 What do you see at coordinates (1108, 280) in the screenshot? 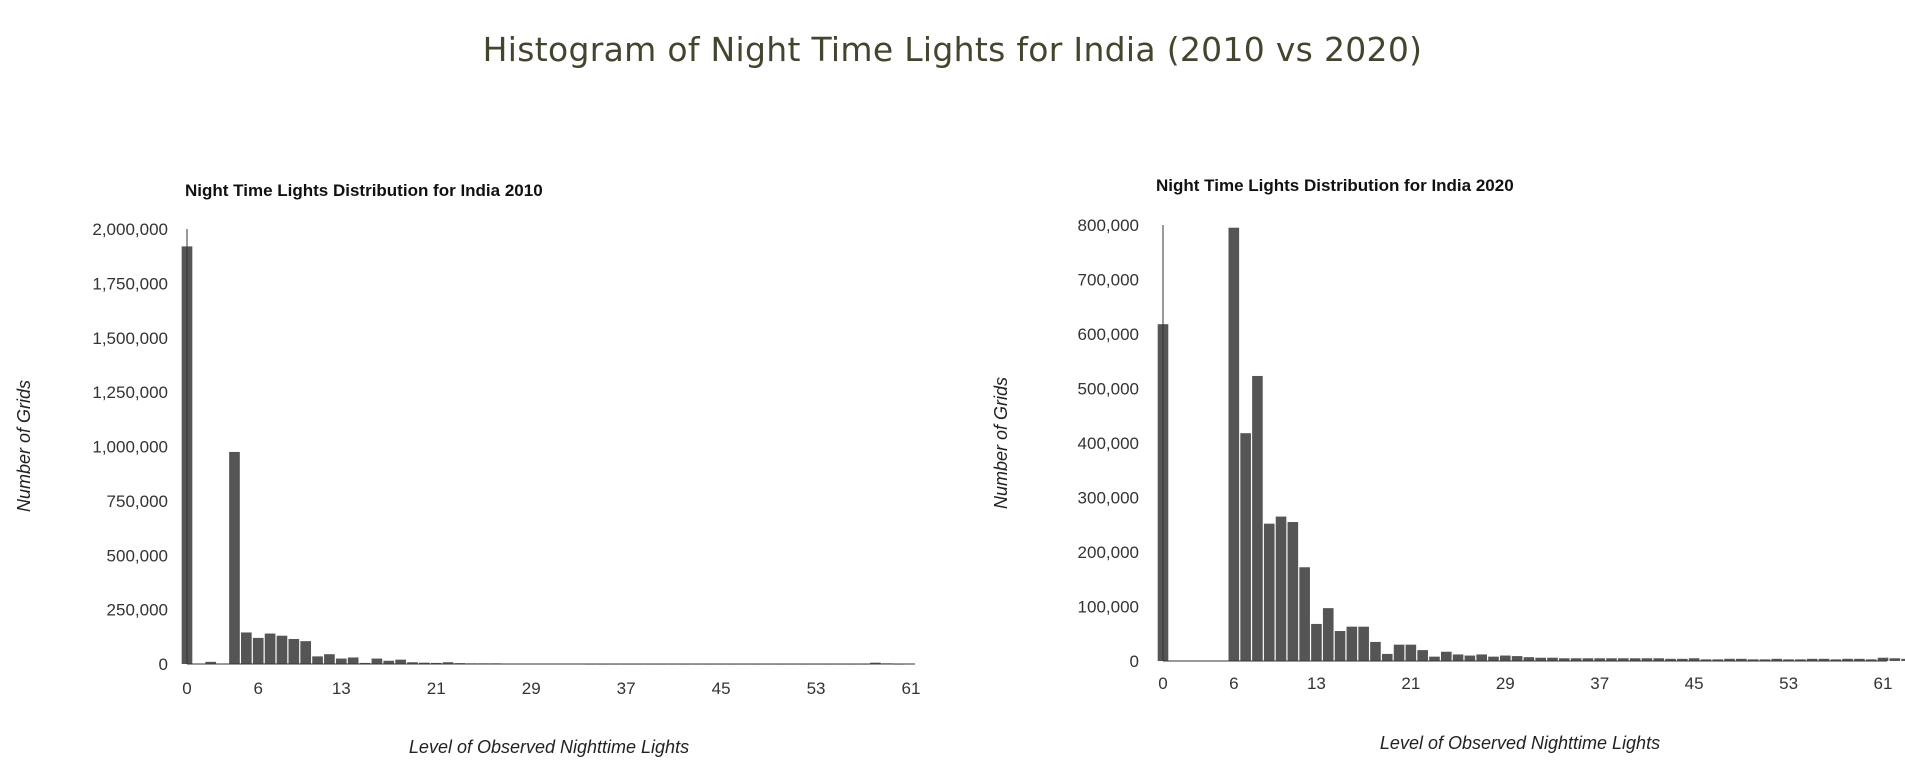
I see `y-tick-label: 700,000` at bounding box center [1108, 280].